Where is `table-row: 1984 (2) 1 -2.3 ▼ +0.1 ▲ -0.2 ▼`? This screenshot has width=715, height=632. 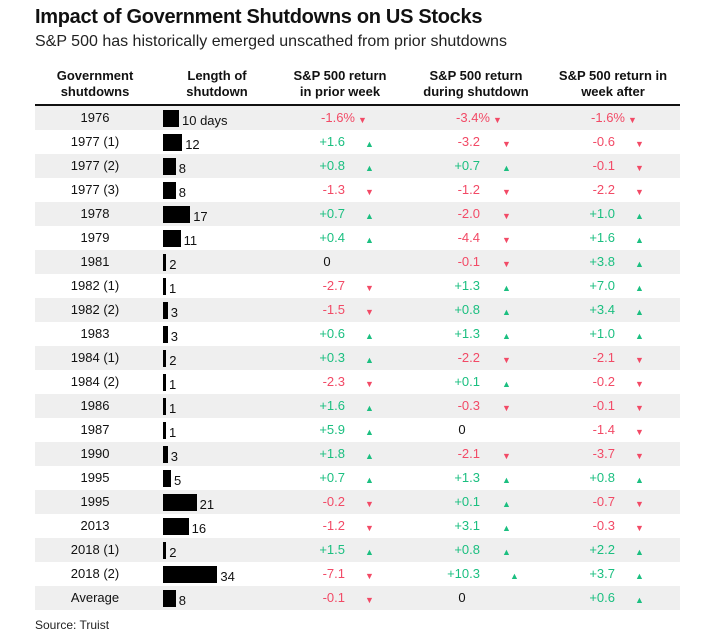
table-row: 1984 (2) 1 -2.3 ▼ +0.1 ▲ -0.2 ▼ is located at coordinates (357, 382).